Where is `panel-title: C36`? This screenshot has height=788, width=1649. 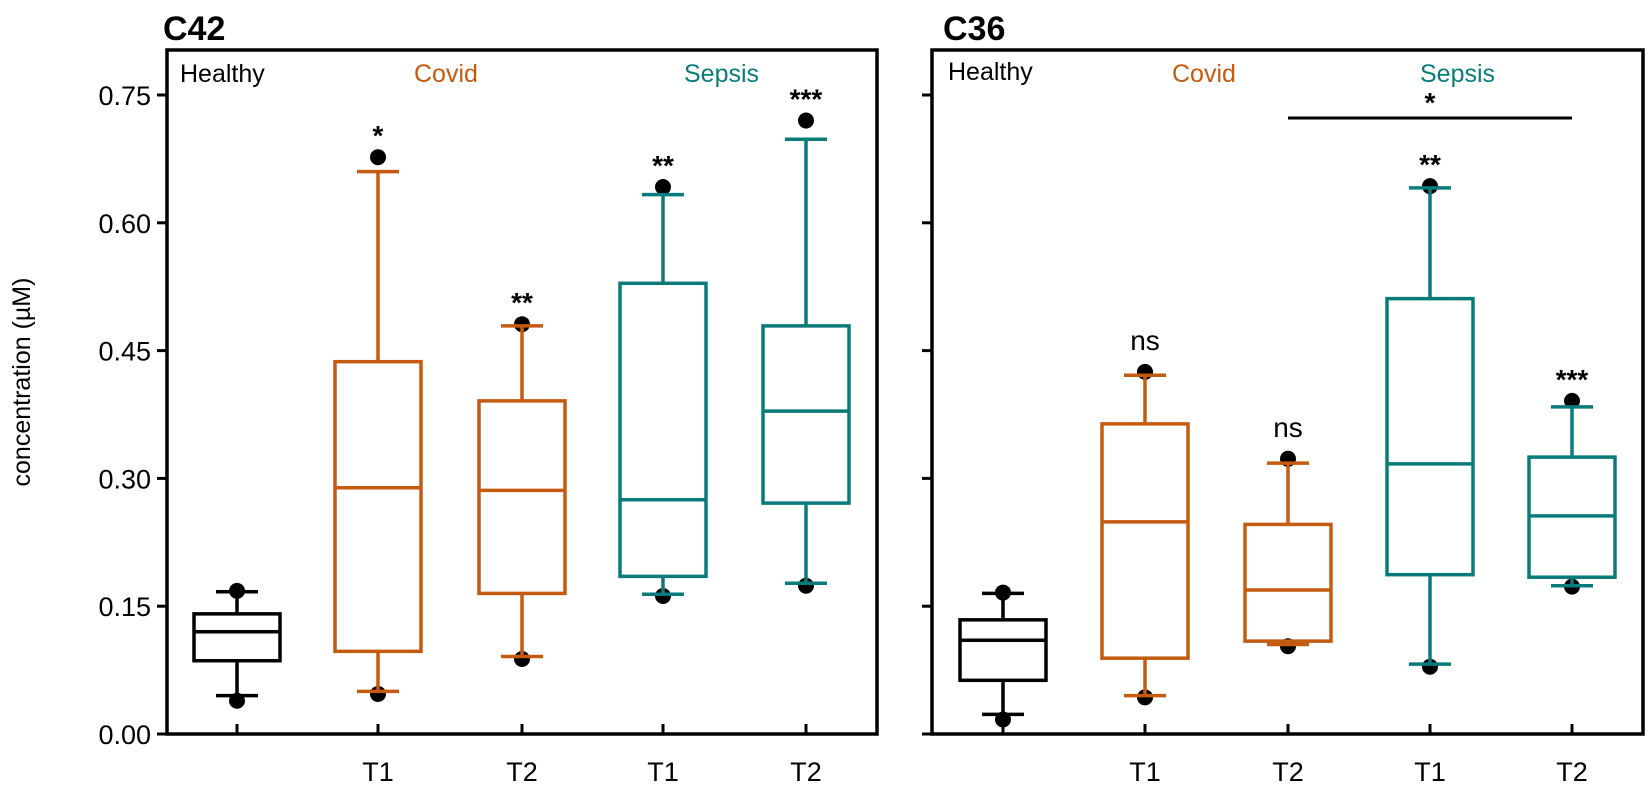 panel-title: C36 is located at coordinates (974, 29).